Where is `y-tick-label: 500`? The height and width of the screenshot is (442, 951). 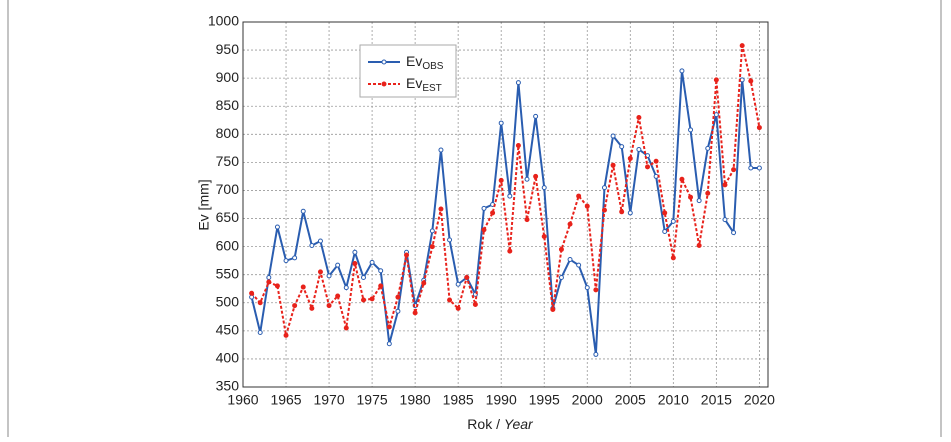 y-tick-label: 500 is located at coordinates (228, 301).